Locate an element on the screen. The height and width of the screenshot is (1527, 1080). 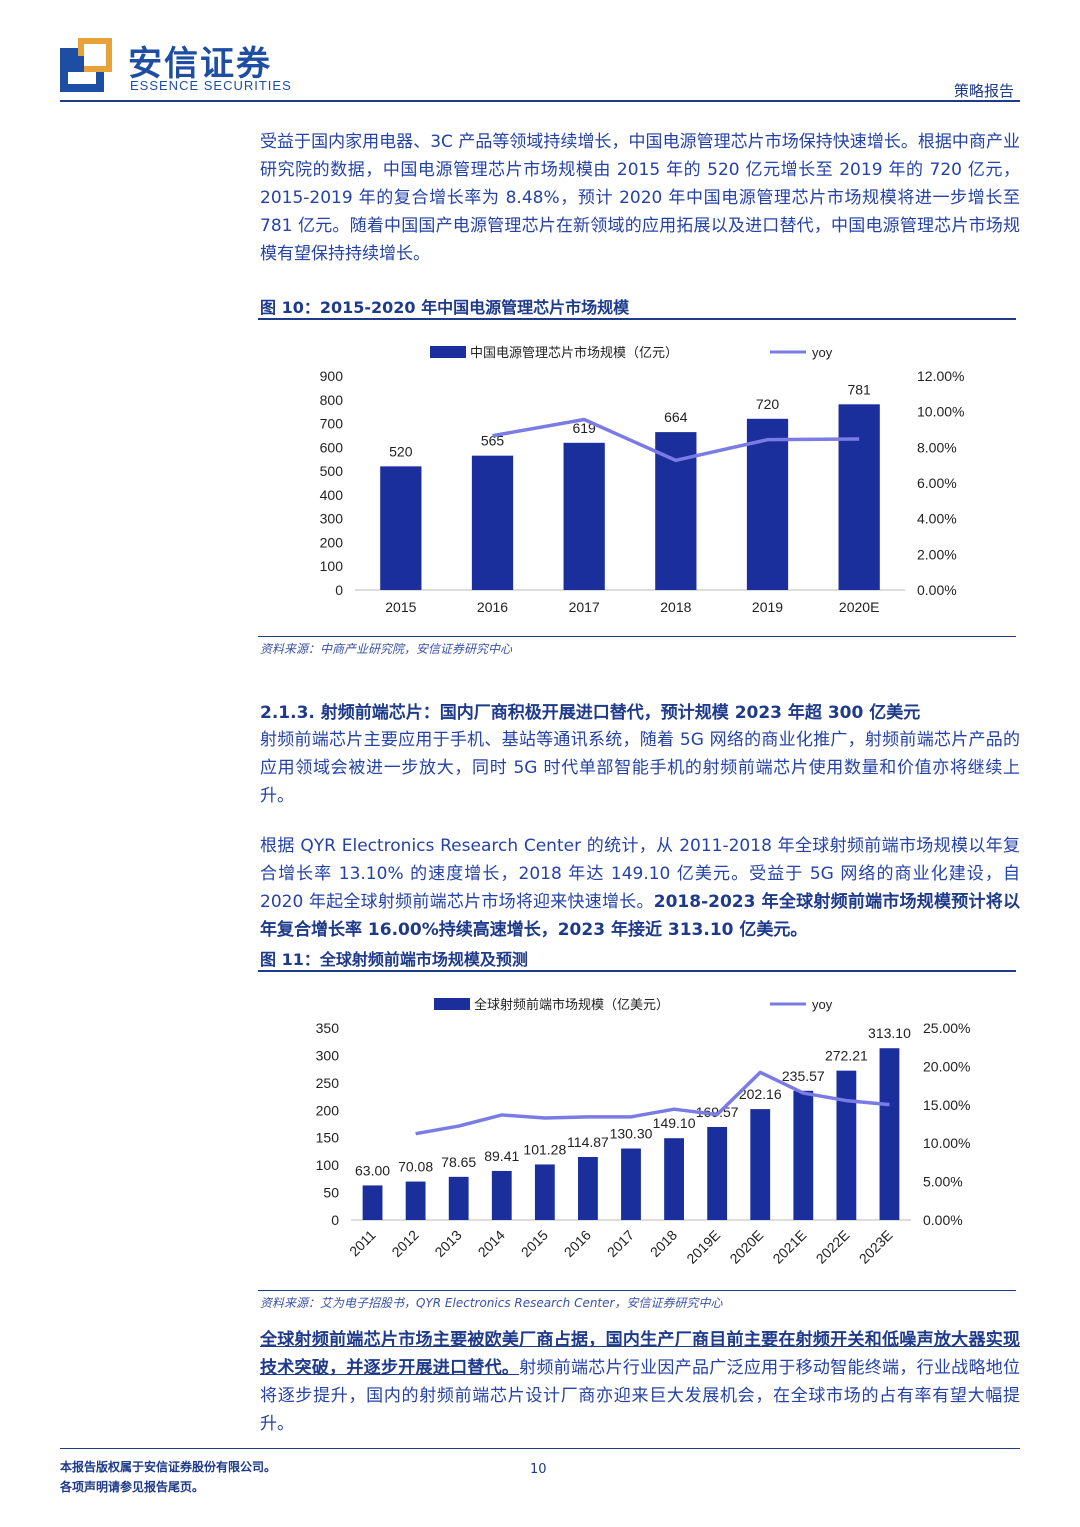
report-type: 策略报告 is located at coordinates (983, 91).